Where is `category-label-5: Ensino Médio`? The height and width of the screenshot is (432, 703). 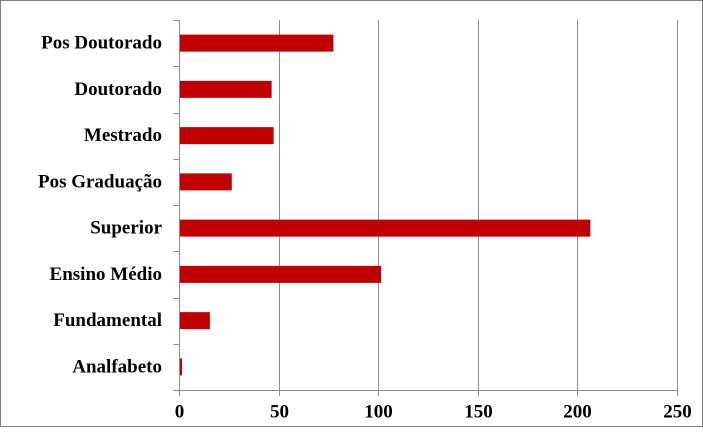
category-label-5: Ensino Médio is located at coordinates (106, 274).